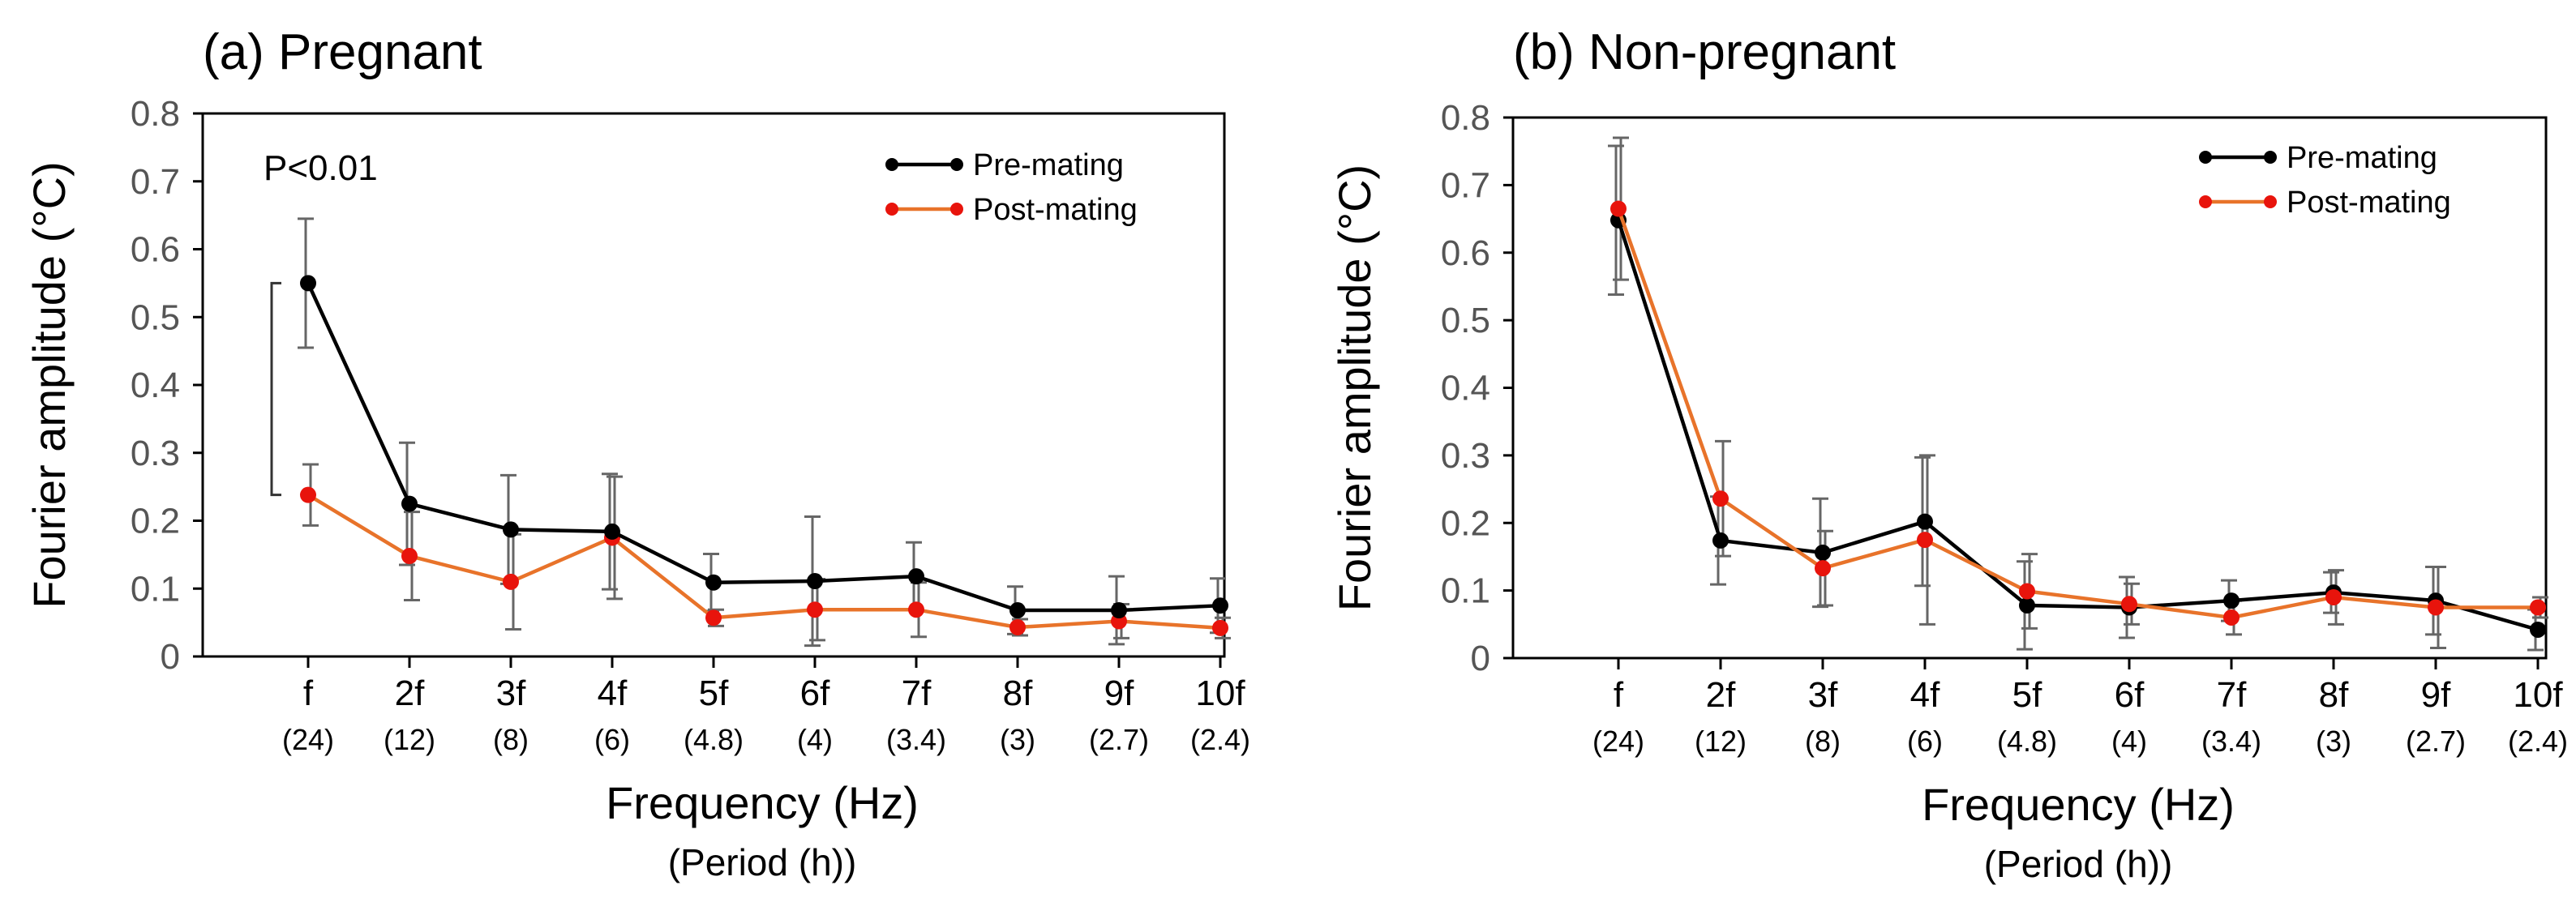  Describe the element at coordinates (155, 250) in the screenshot. I see `y-tick-label: 0.6` at that location.